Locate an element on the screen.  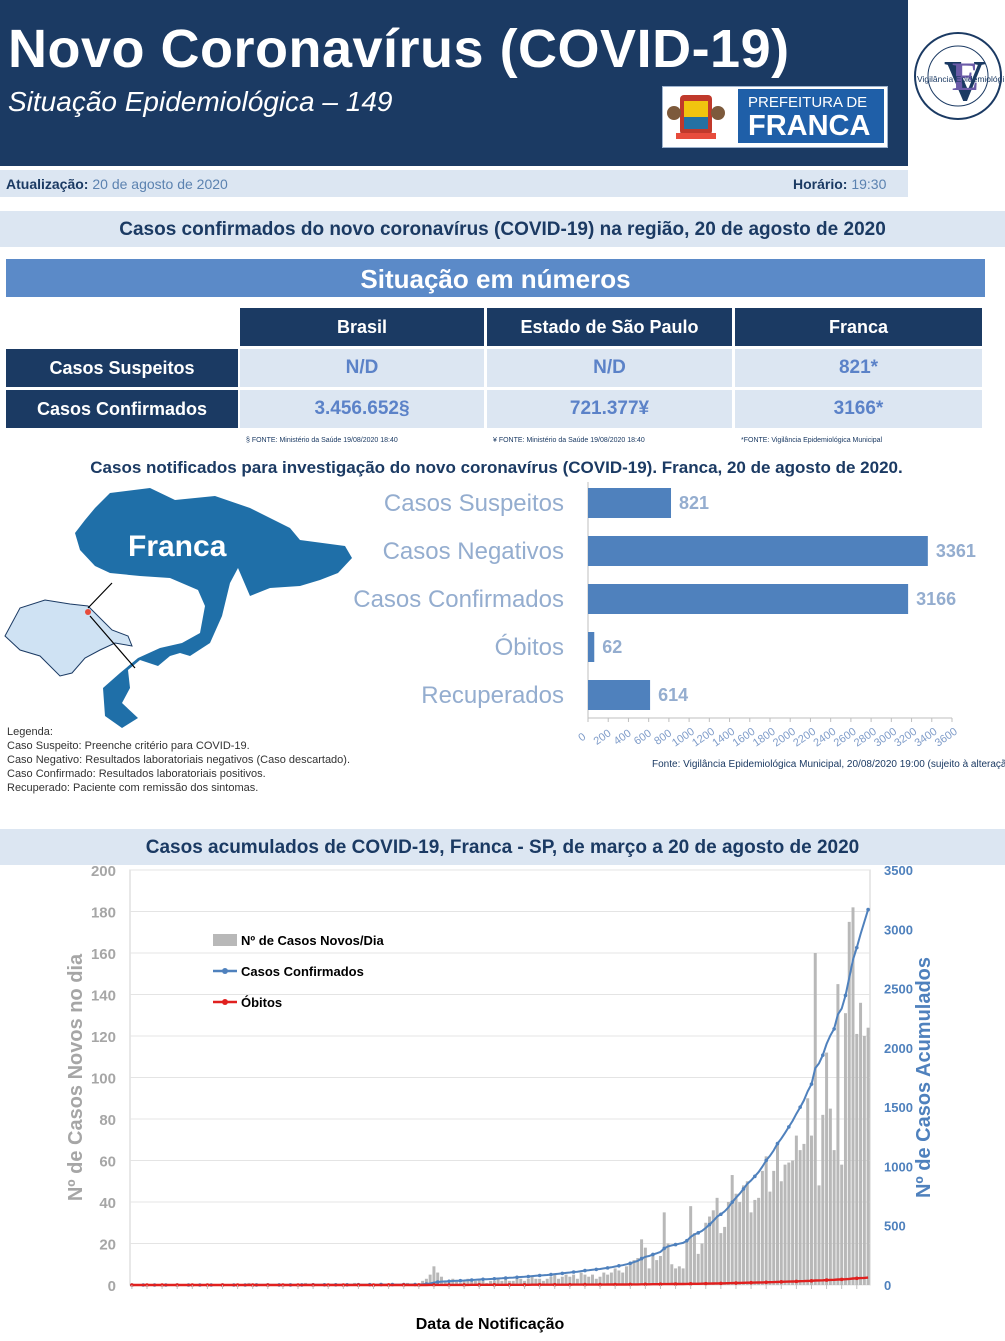
cell-suspeitos-brasil: N/D is located at coordinates (362, 368).